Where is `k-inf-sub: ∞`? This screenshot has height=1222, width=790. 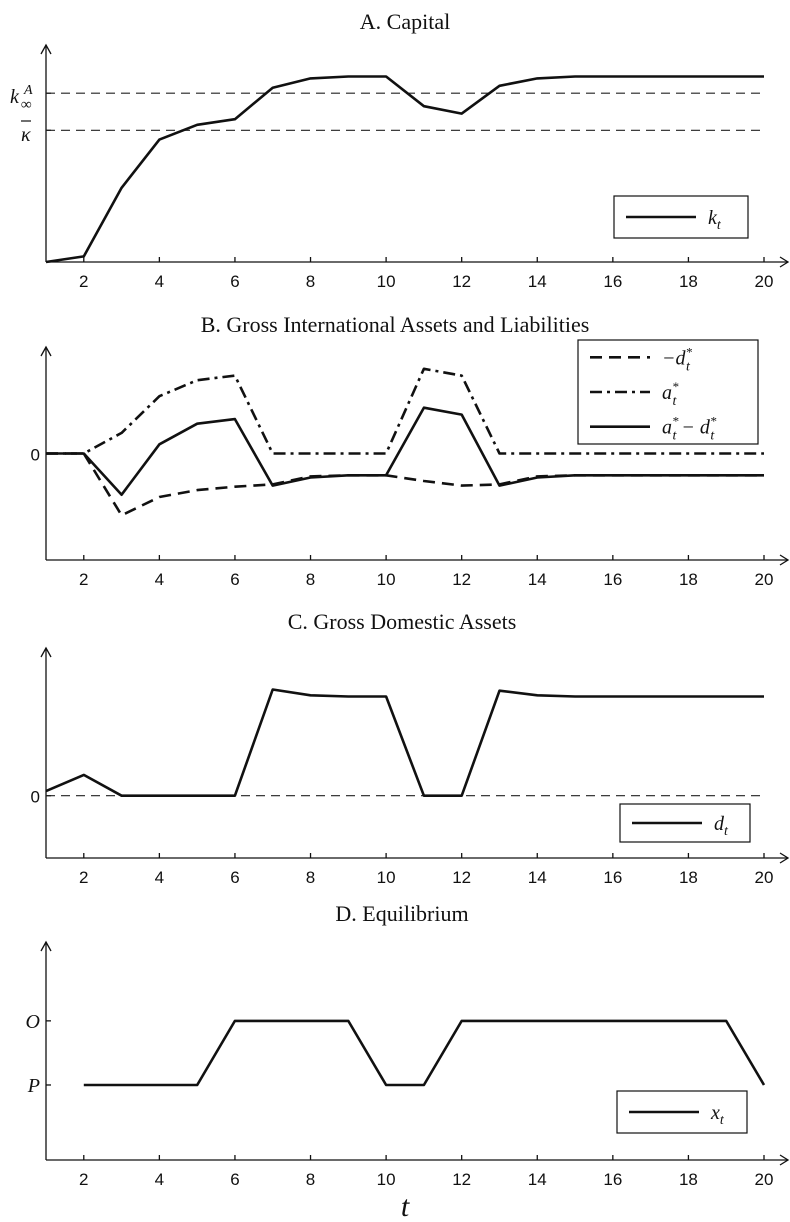 k-inf-sub: ∞ is located at coordinates (26, 105).